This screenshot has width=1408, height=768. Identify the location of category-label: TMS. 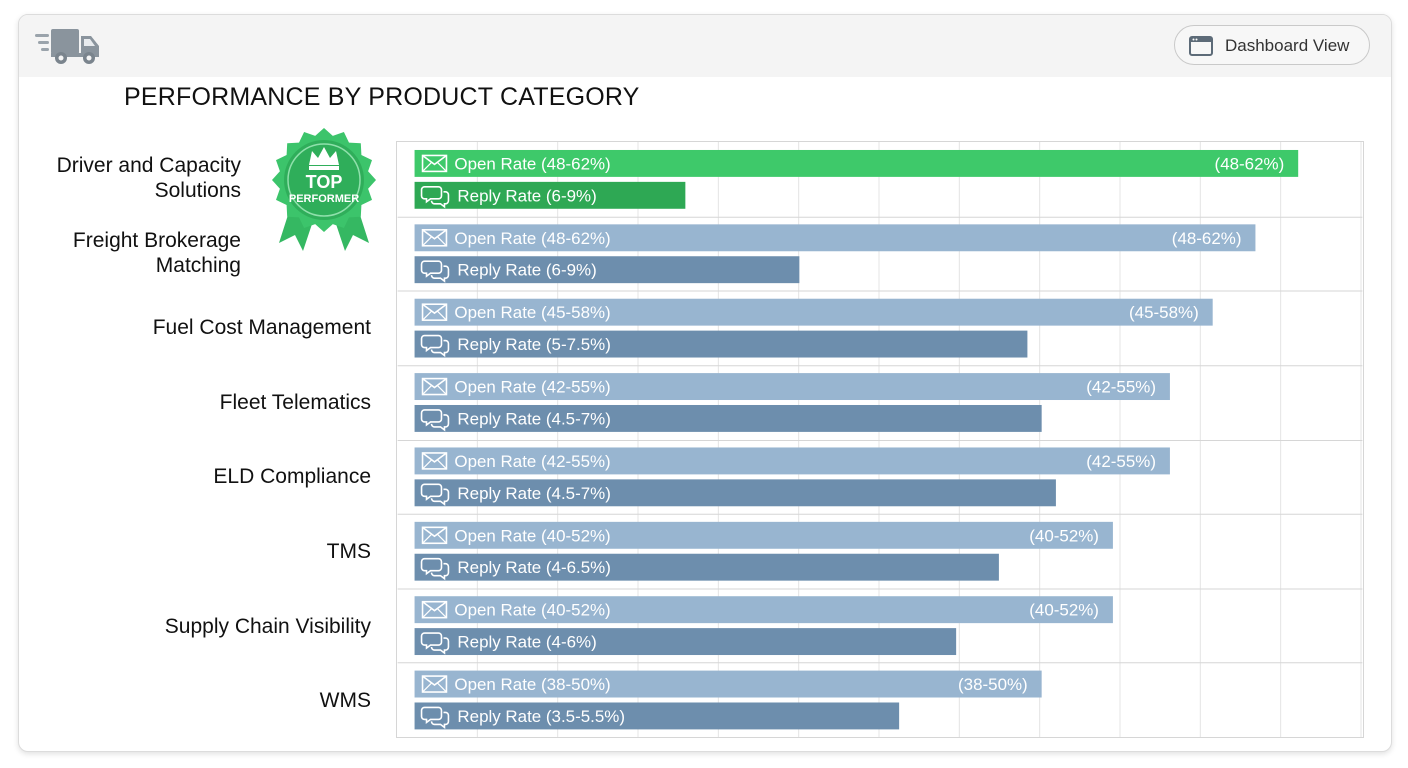
(348, 551).